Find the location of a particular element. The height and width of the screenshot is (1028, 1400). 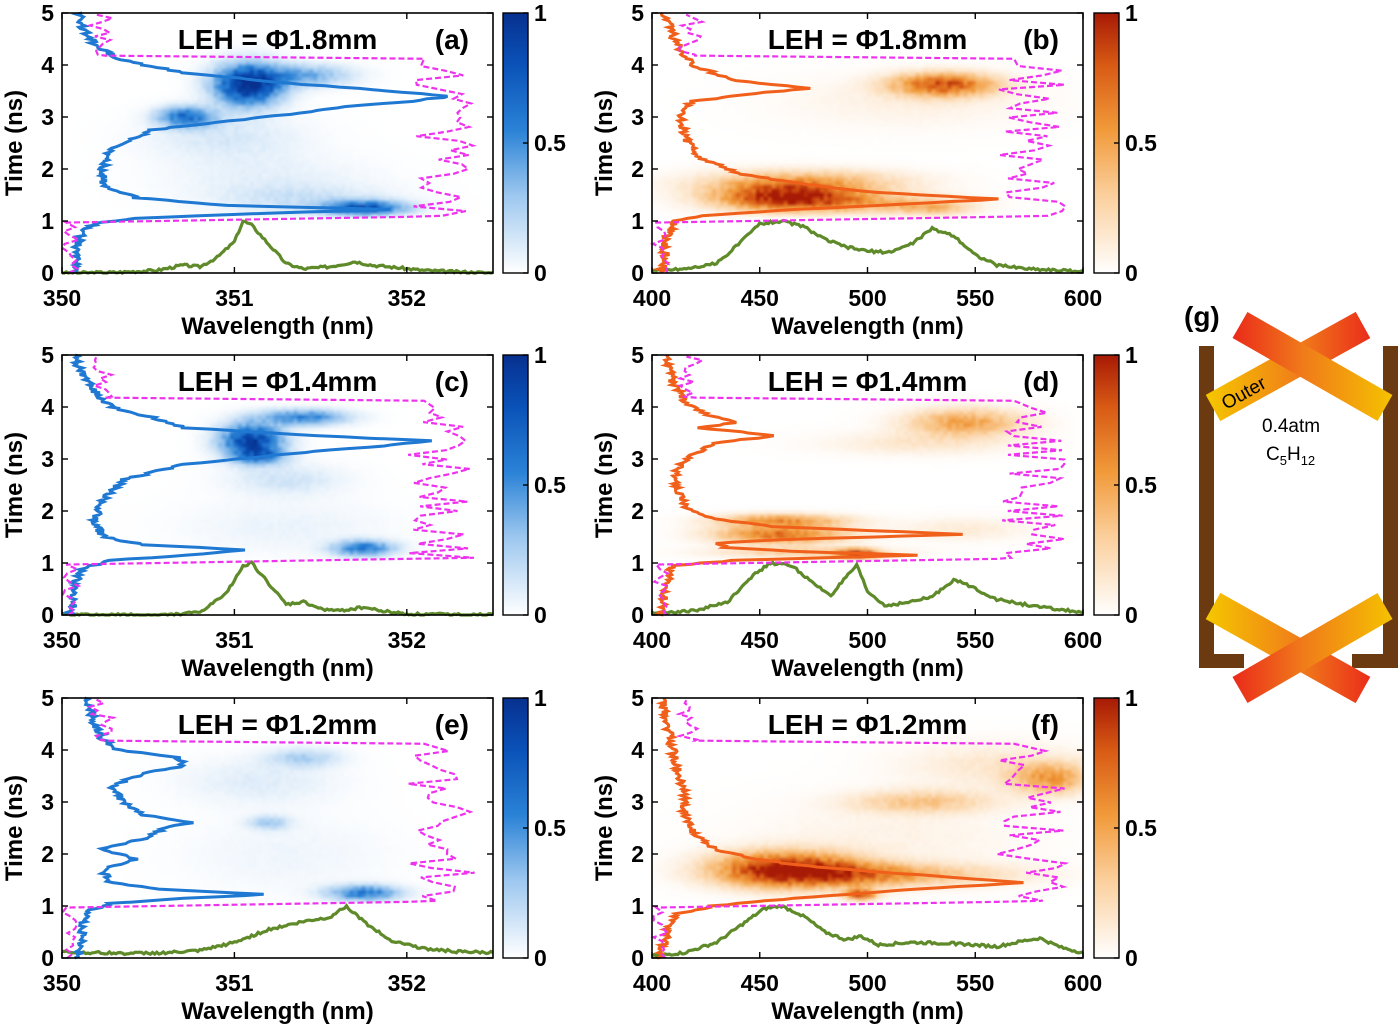

hohlraum-wall-left is located at coordinates (1206, 507).